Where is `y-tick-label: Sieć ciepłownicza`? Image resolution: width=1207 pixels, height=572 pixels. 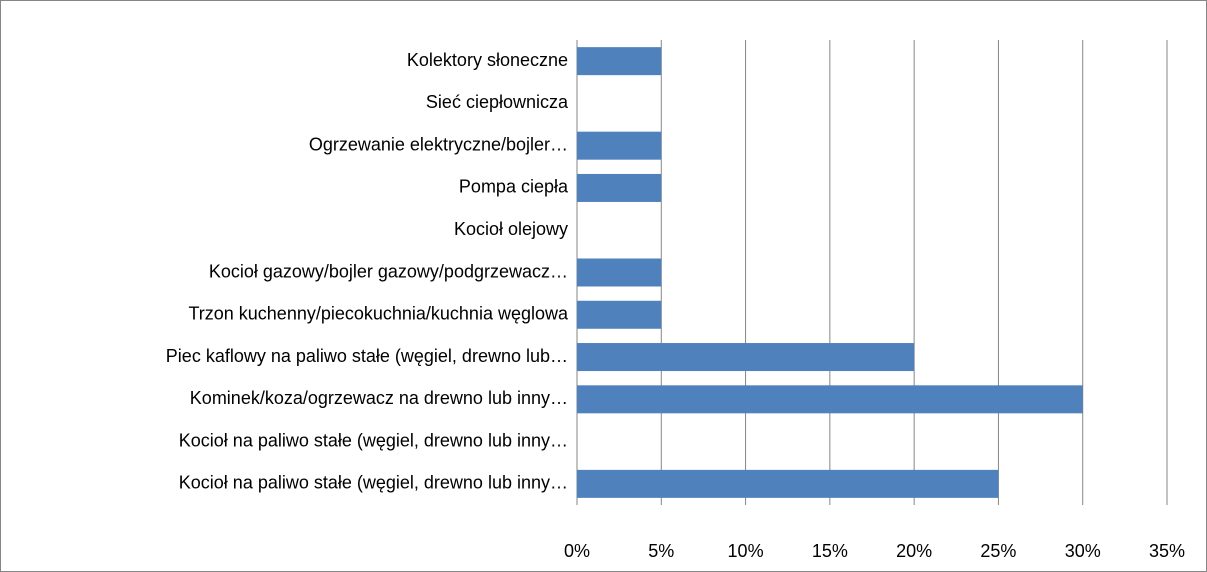
y-tick-label: Sieć ciepłownicza is located at coordinates (497, 102).